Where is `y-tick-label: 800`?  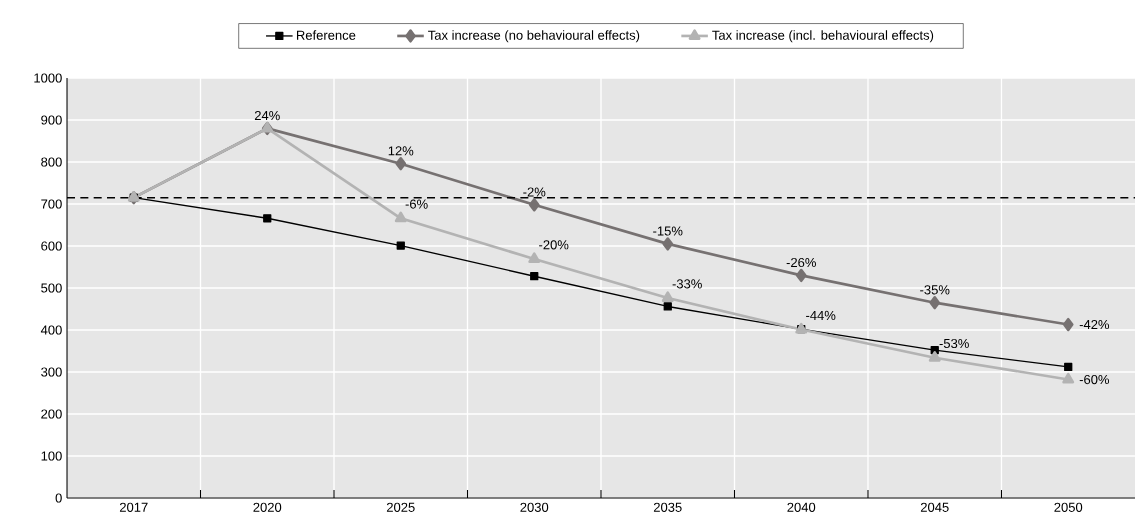 y-tick-label: 800 is located at coordinates (51, 162).